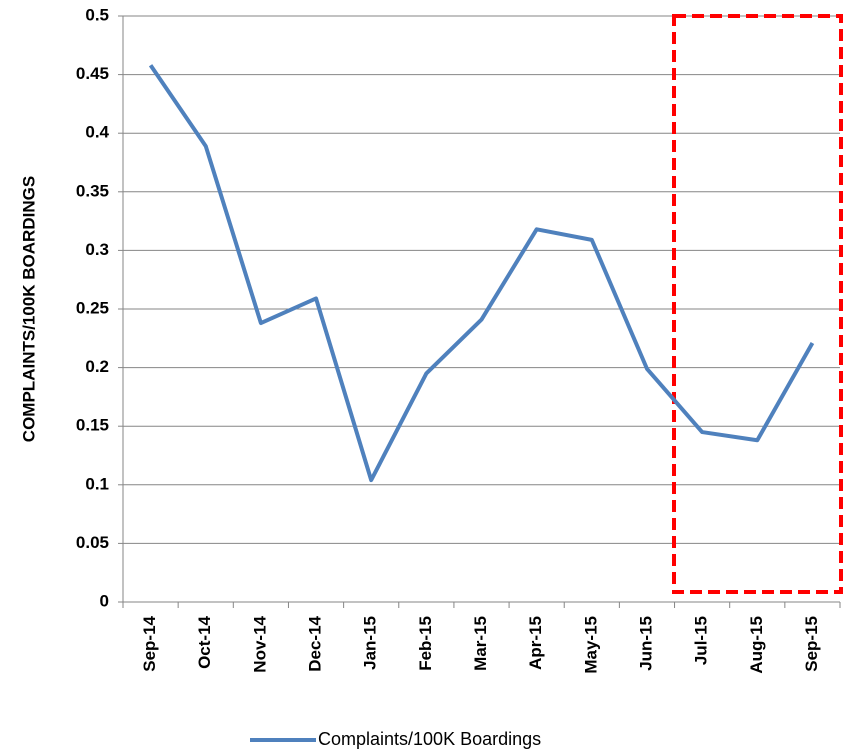  What do you see at coordinates (204, 641) in the screenshot?
I see `x-tick-label: Oct-14` at bounding box center [204, 641].